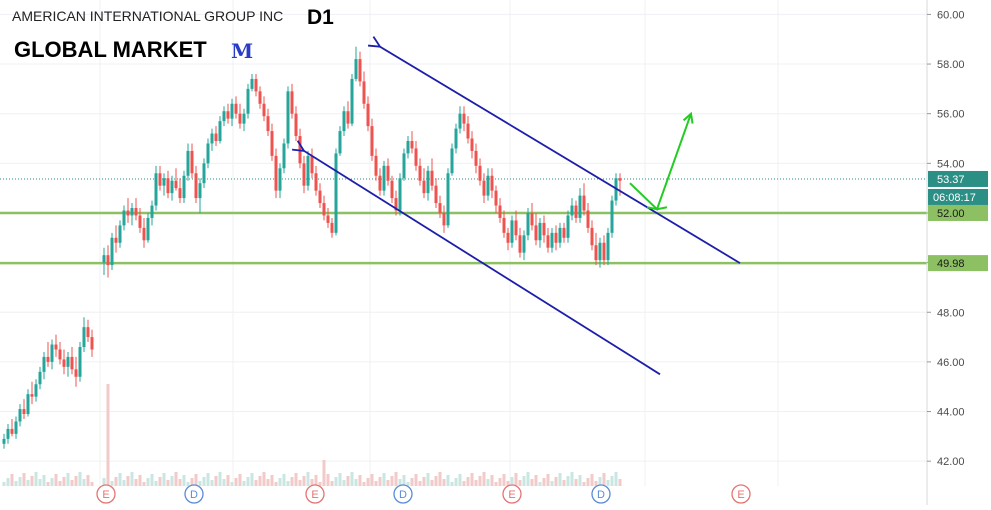 Image resolution: width=991 pixels, height=510 pixels. What do you see at coordinates (958, 178) in the screenshot?
I see `last-price-label-bg` at bounding box center [958, 178].